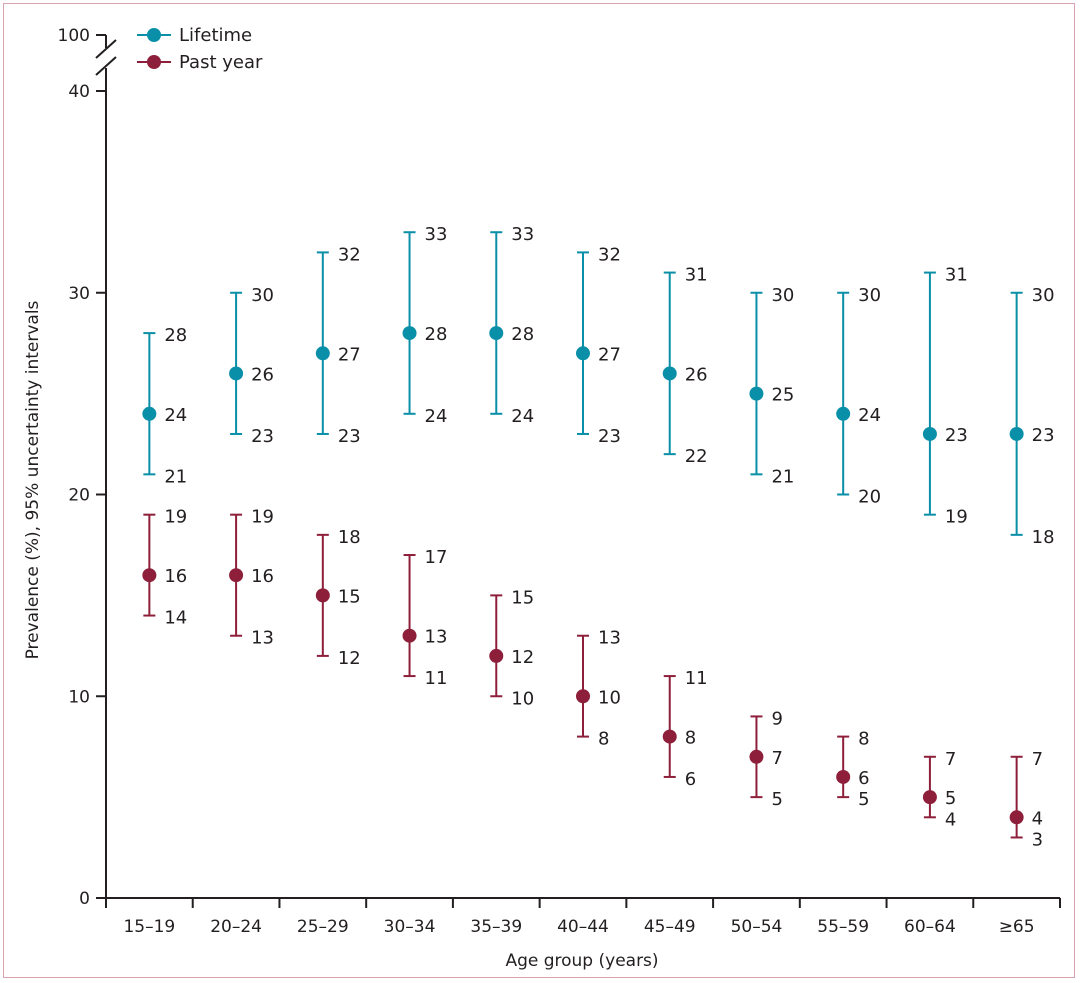 The height and width of the screenshot is (983, 1080). I want to click on lower-label: 21, so click(782, 476).